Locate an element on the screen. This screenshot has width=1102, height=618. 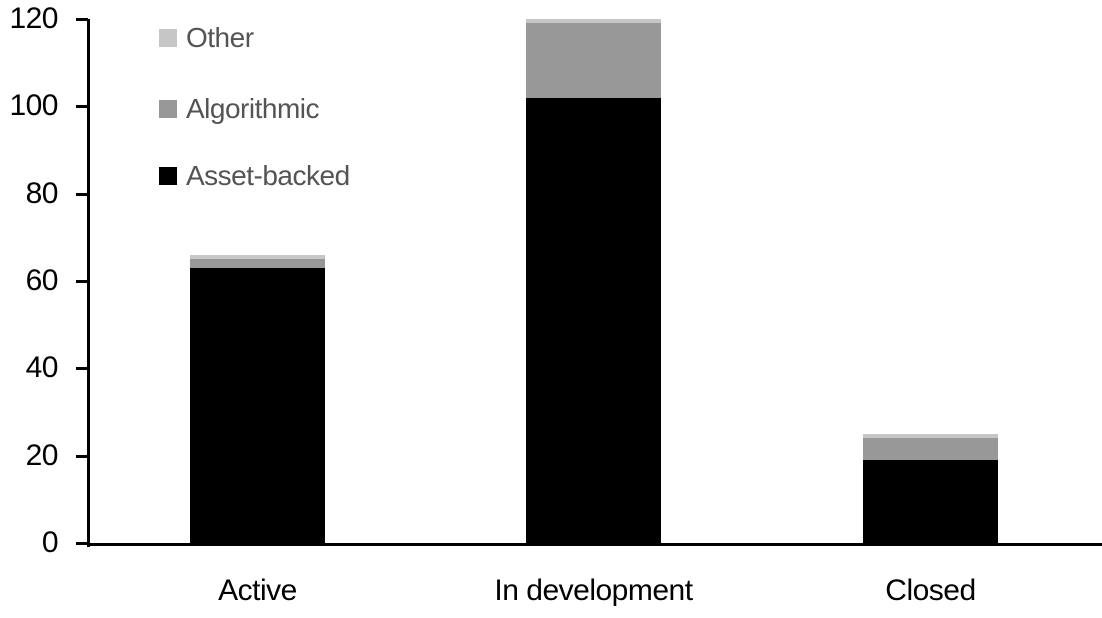
bar-closed-segment-other is located at coordinates (930, 436).